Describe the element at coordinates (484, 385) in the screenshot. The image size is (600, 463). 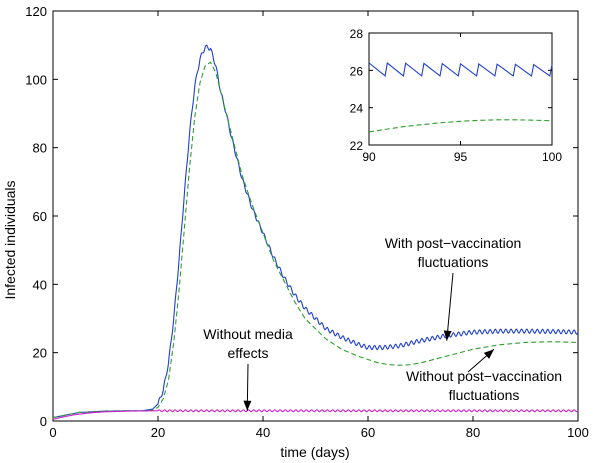
I see `annotation-without-fluctuations: Without post−vaccination fluctuations` at that location.